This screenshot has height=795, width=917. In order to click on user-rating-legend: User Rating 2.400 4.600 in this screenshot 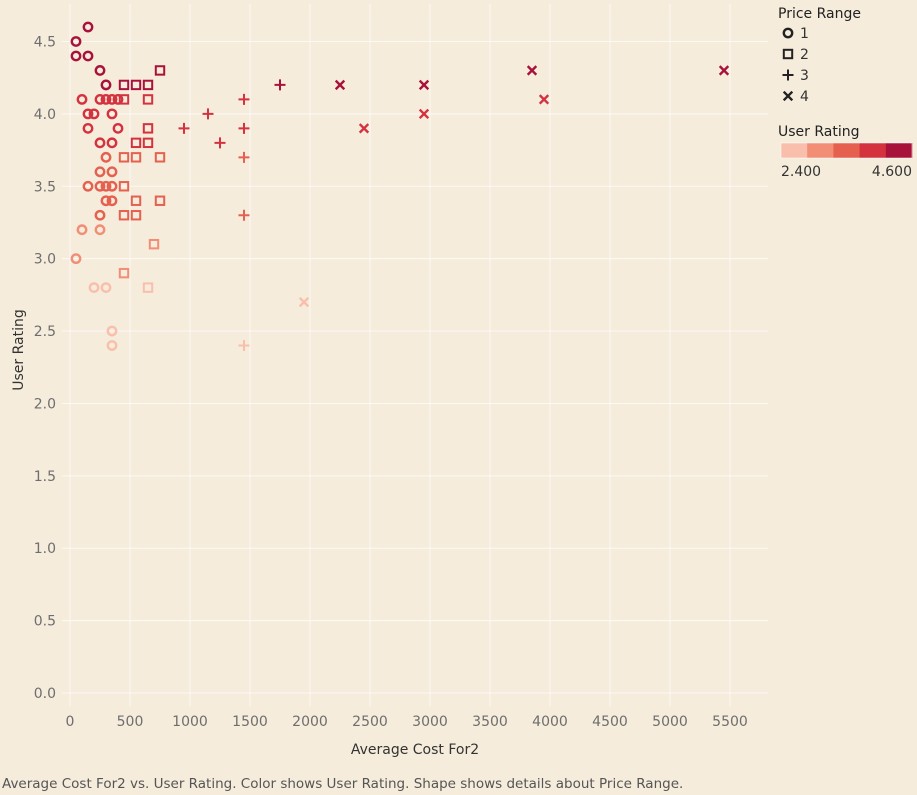, I will do `click(845, 152)`.